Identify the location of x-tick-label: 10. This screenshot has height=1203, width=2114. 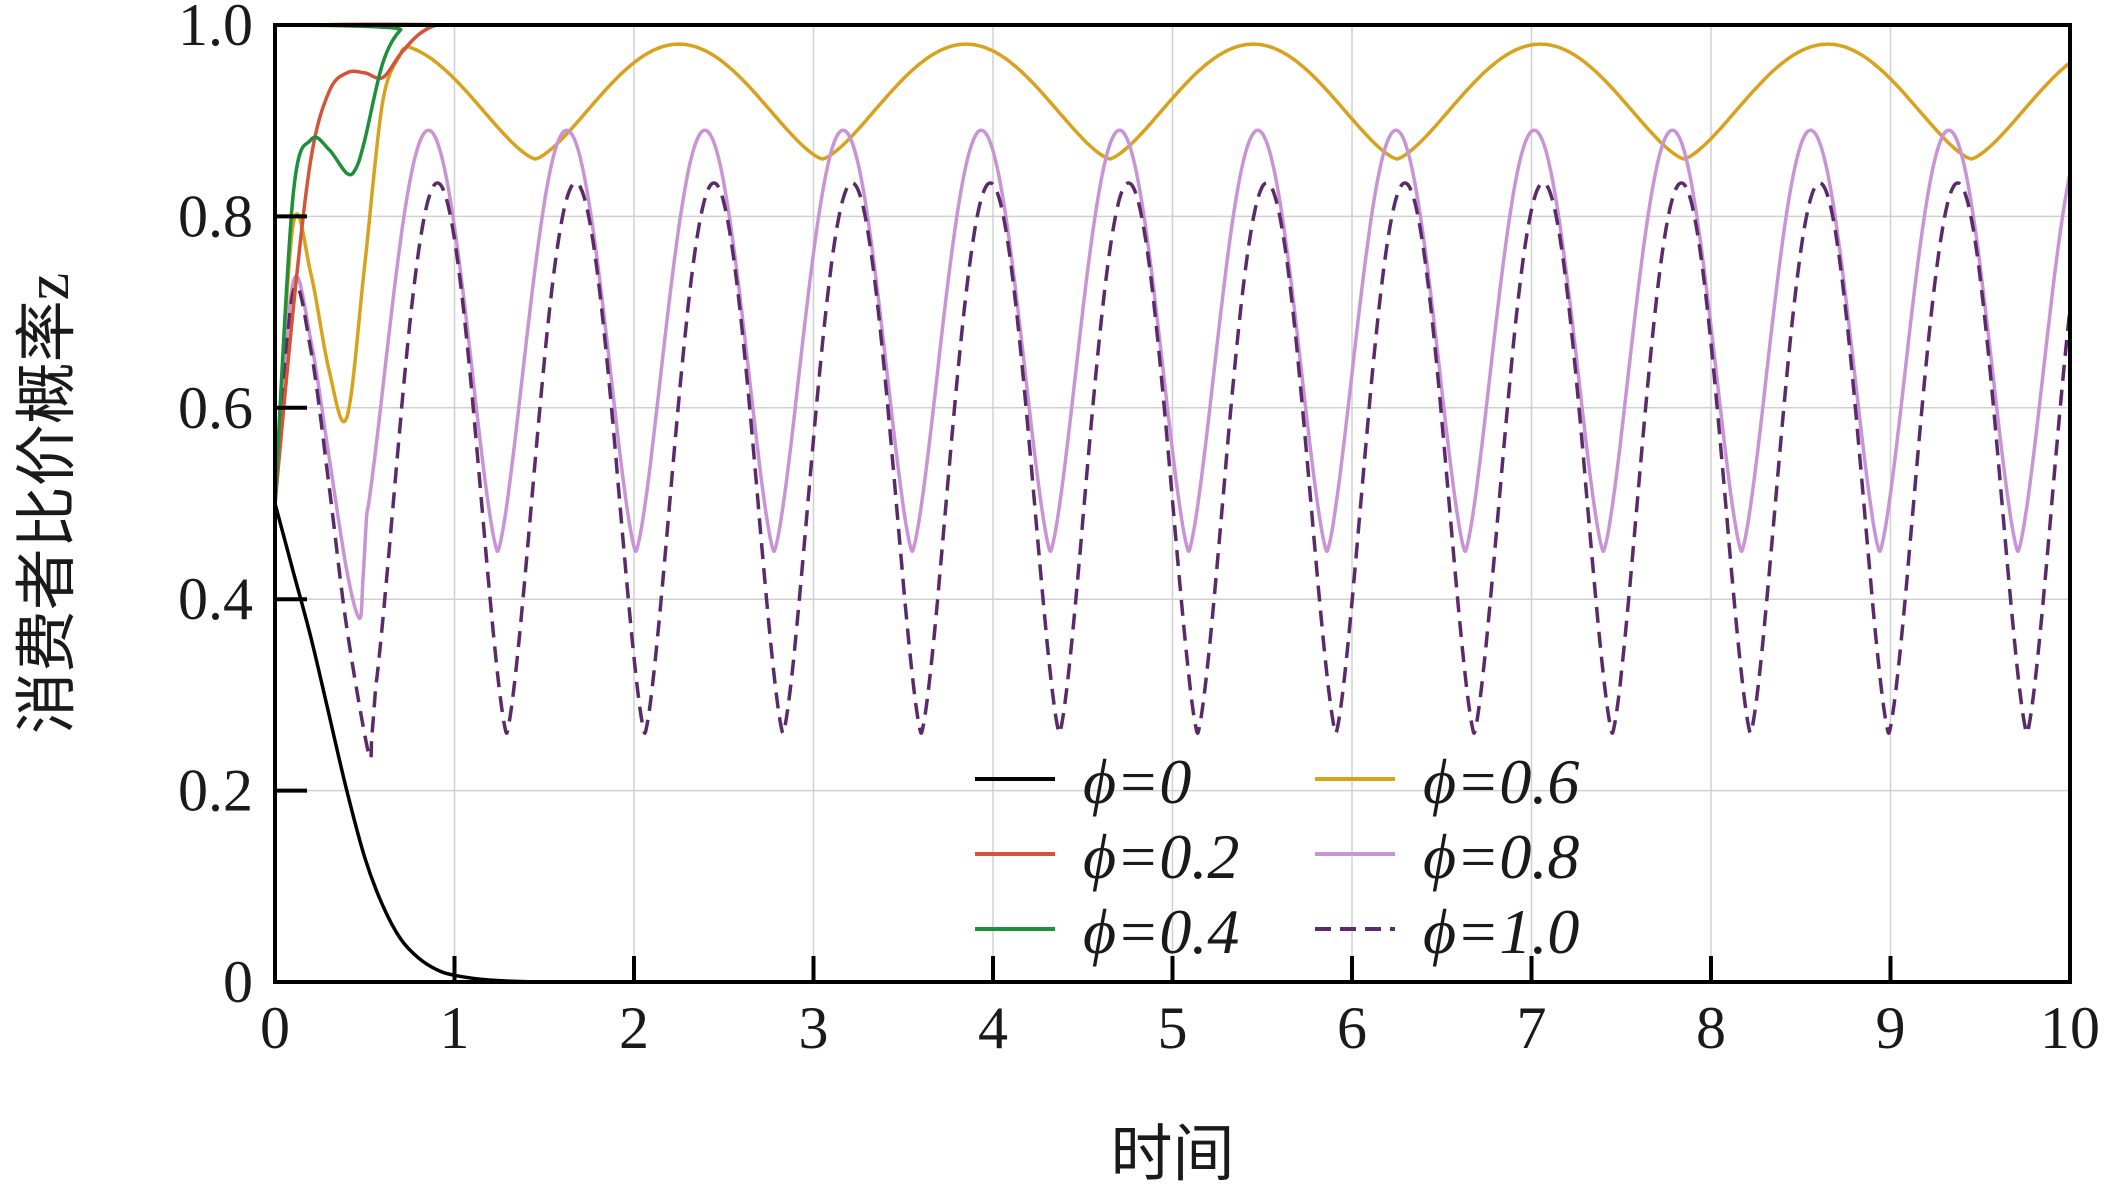
(2070, 1028).